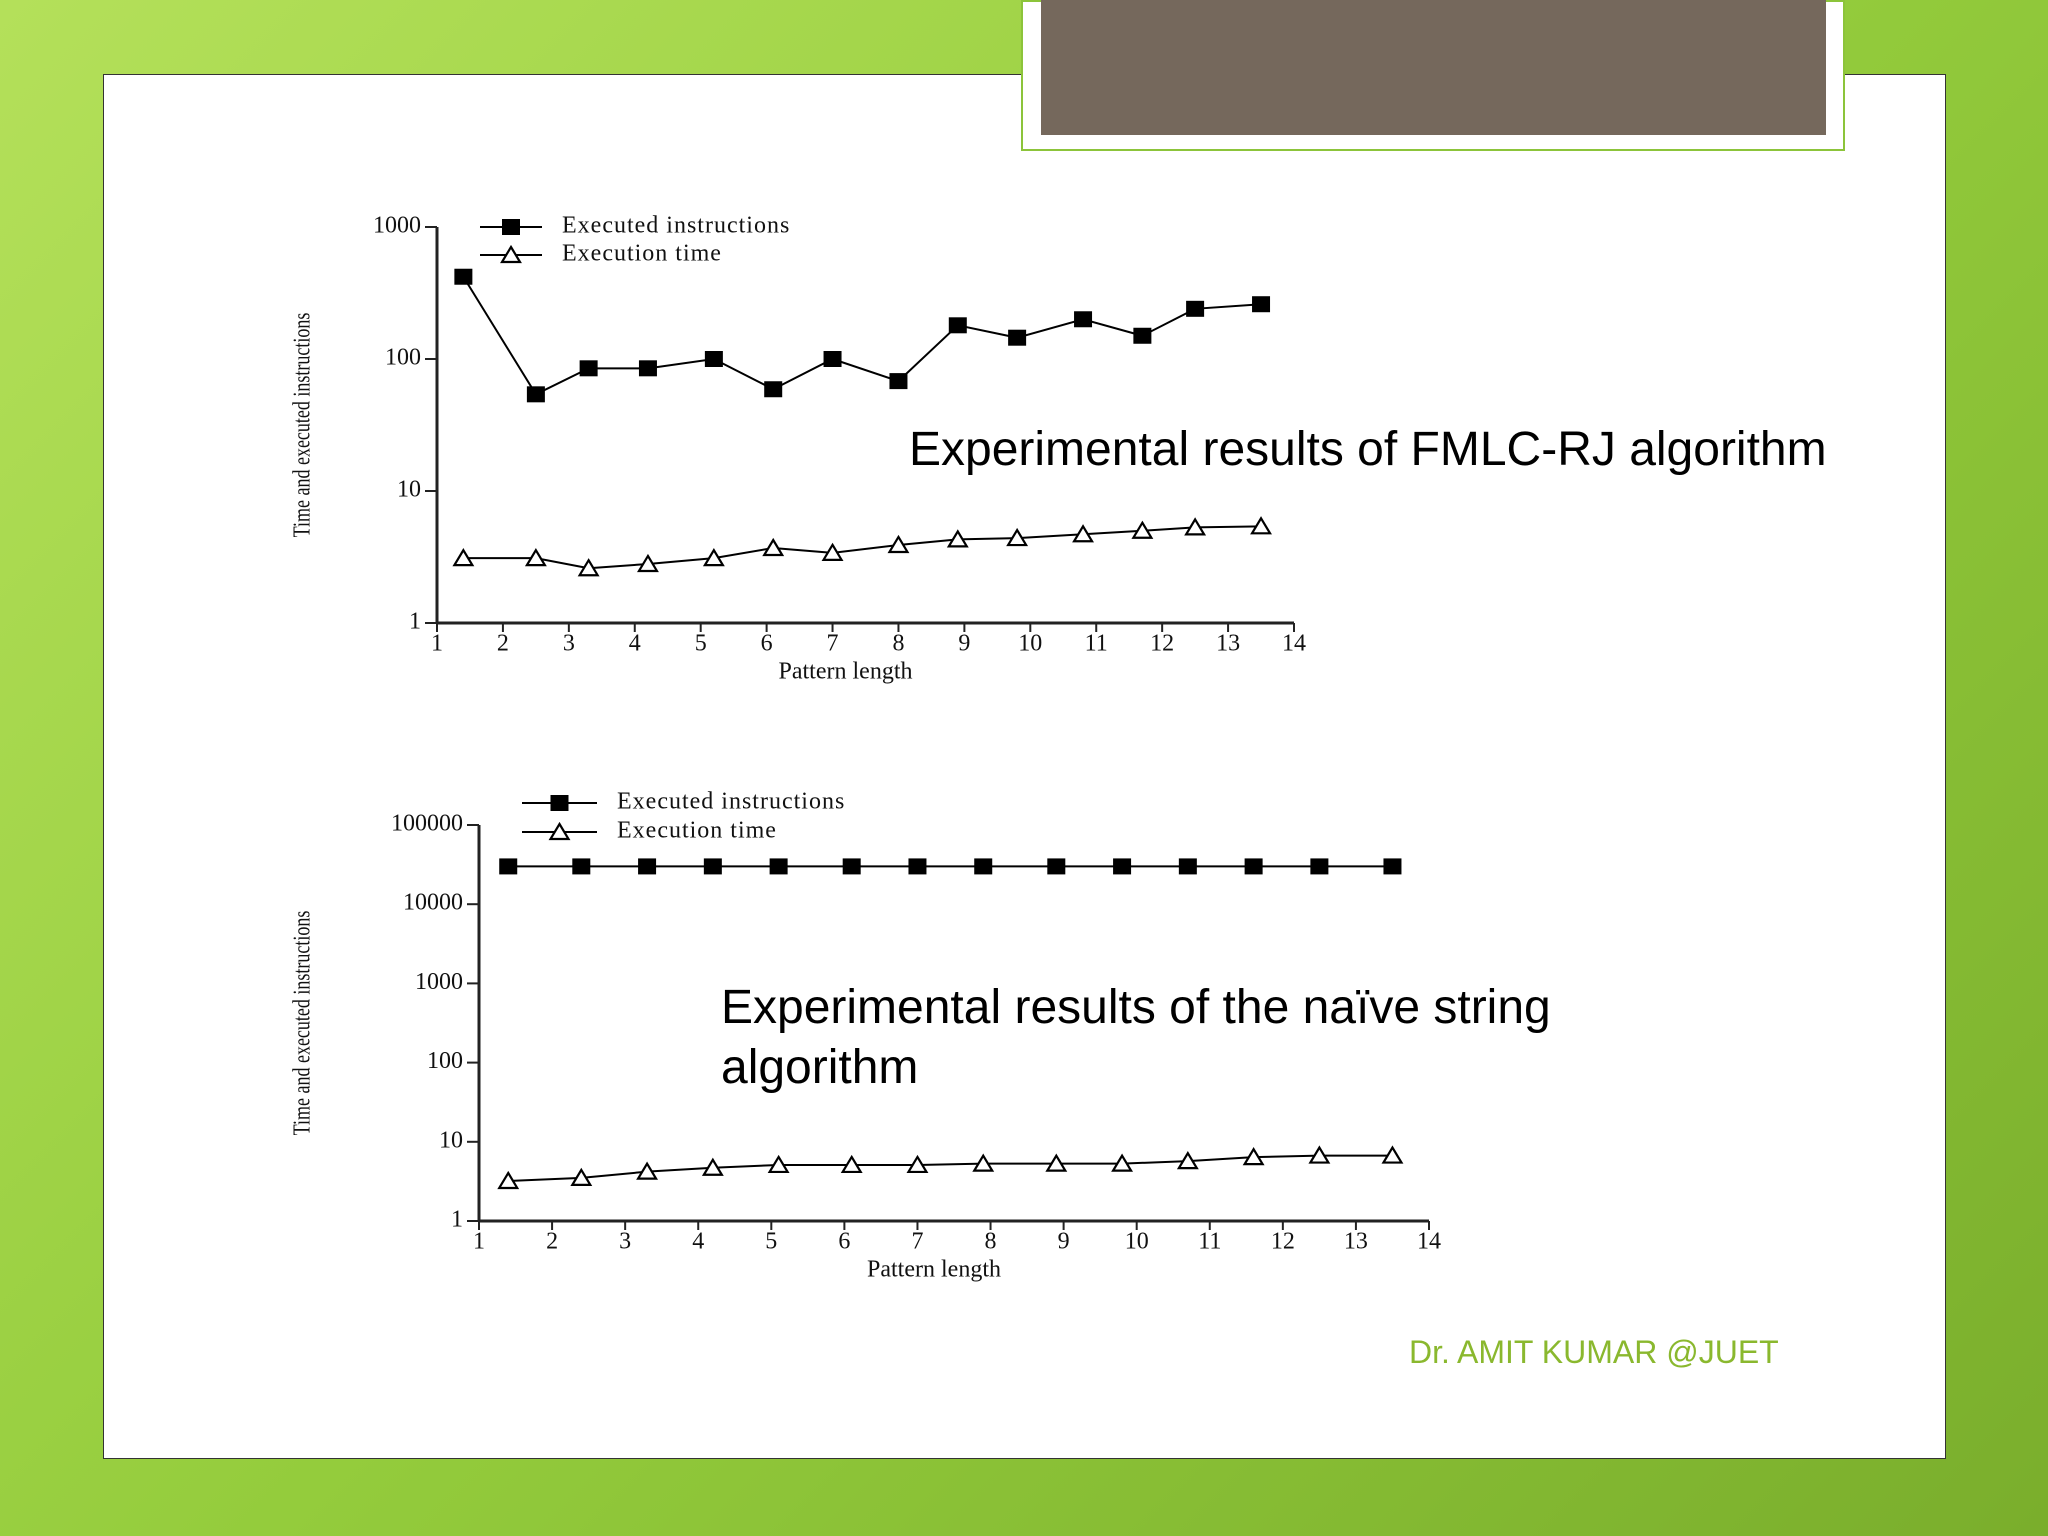  Describe the element at coordinates (1429, 1242) in the screenshot. I see `x-tick-label: 14` at that location.